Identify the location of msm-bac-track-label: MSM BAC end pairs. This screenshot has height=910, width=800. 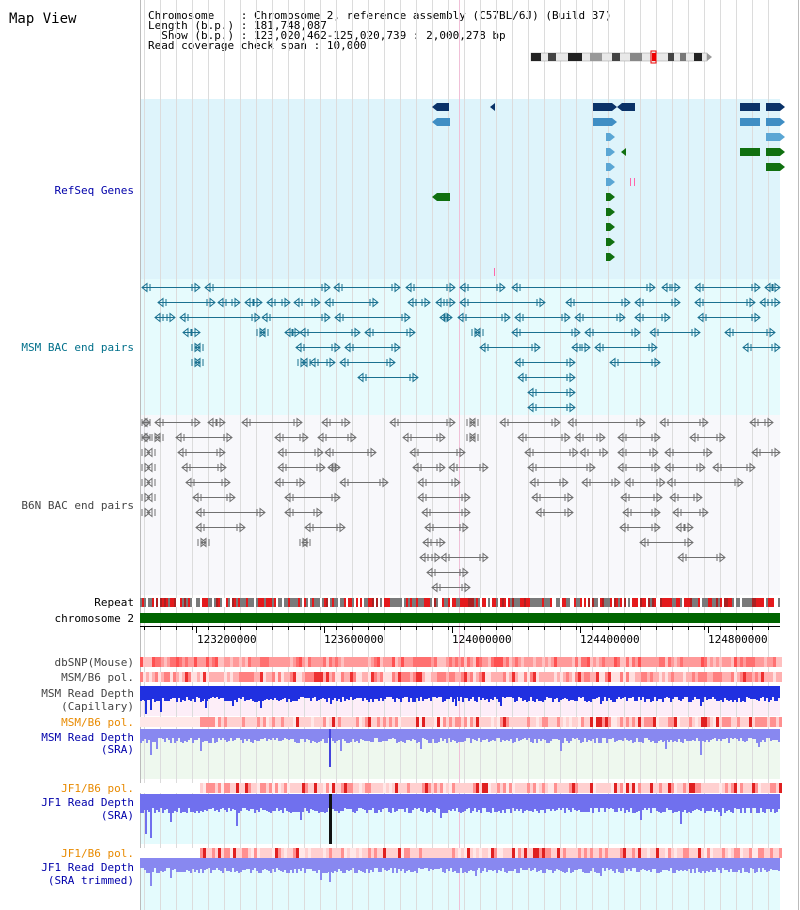
(77, 347).